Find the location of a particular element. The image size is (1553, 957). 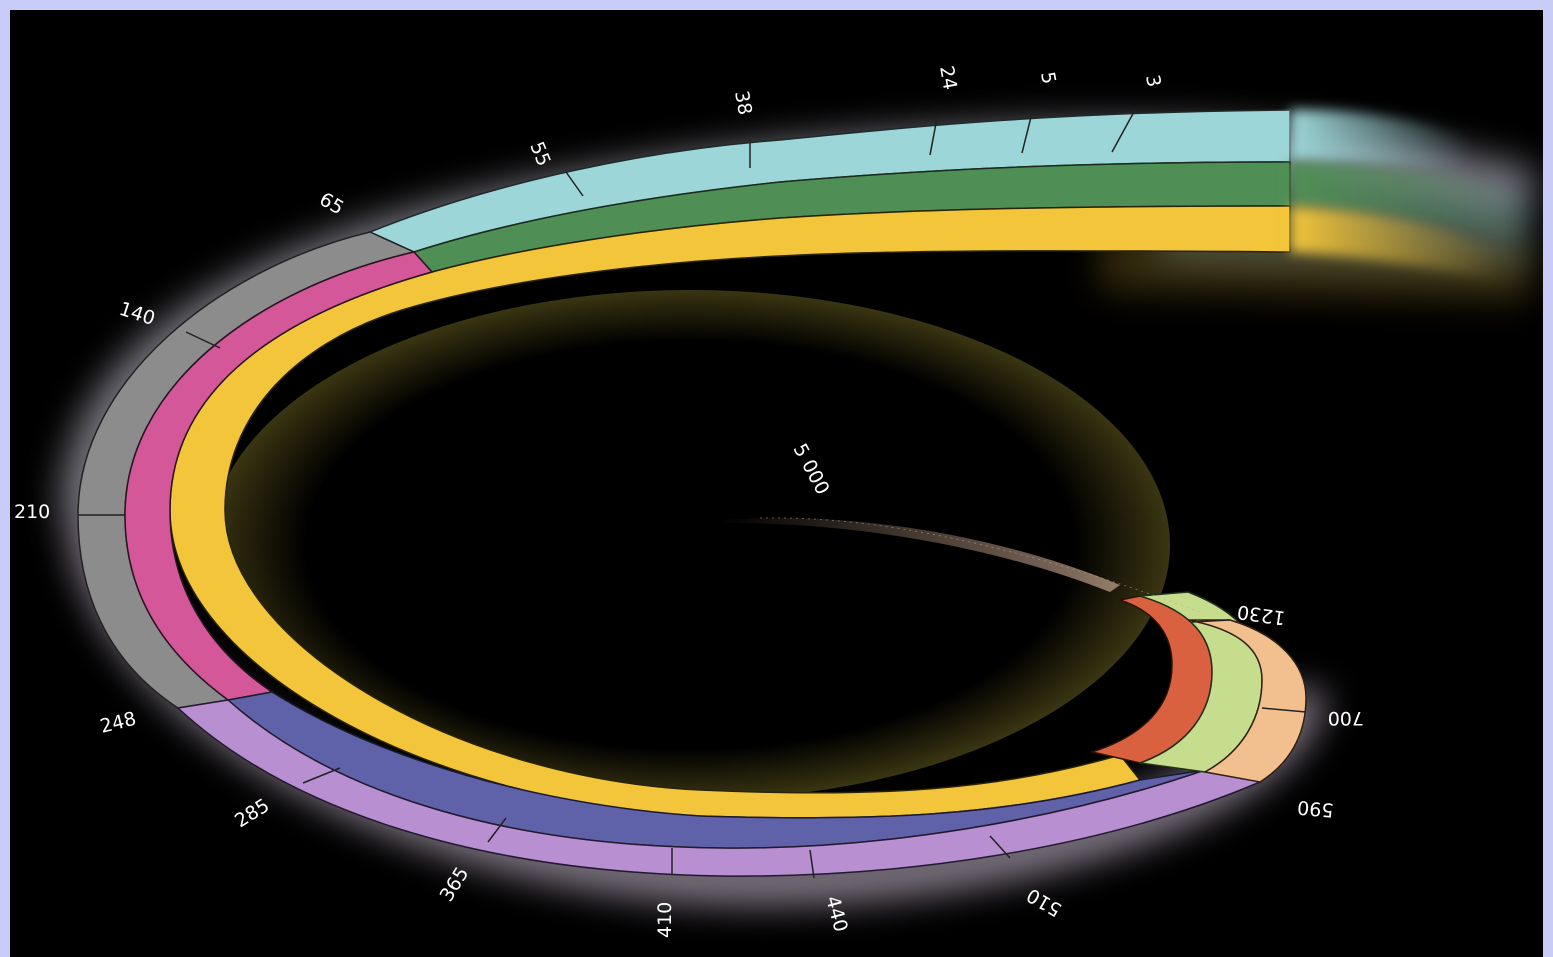

spiral-tail-lines is located at coordinates (980, 565).